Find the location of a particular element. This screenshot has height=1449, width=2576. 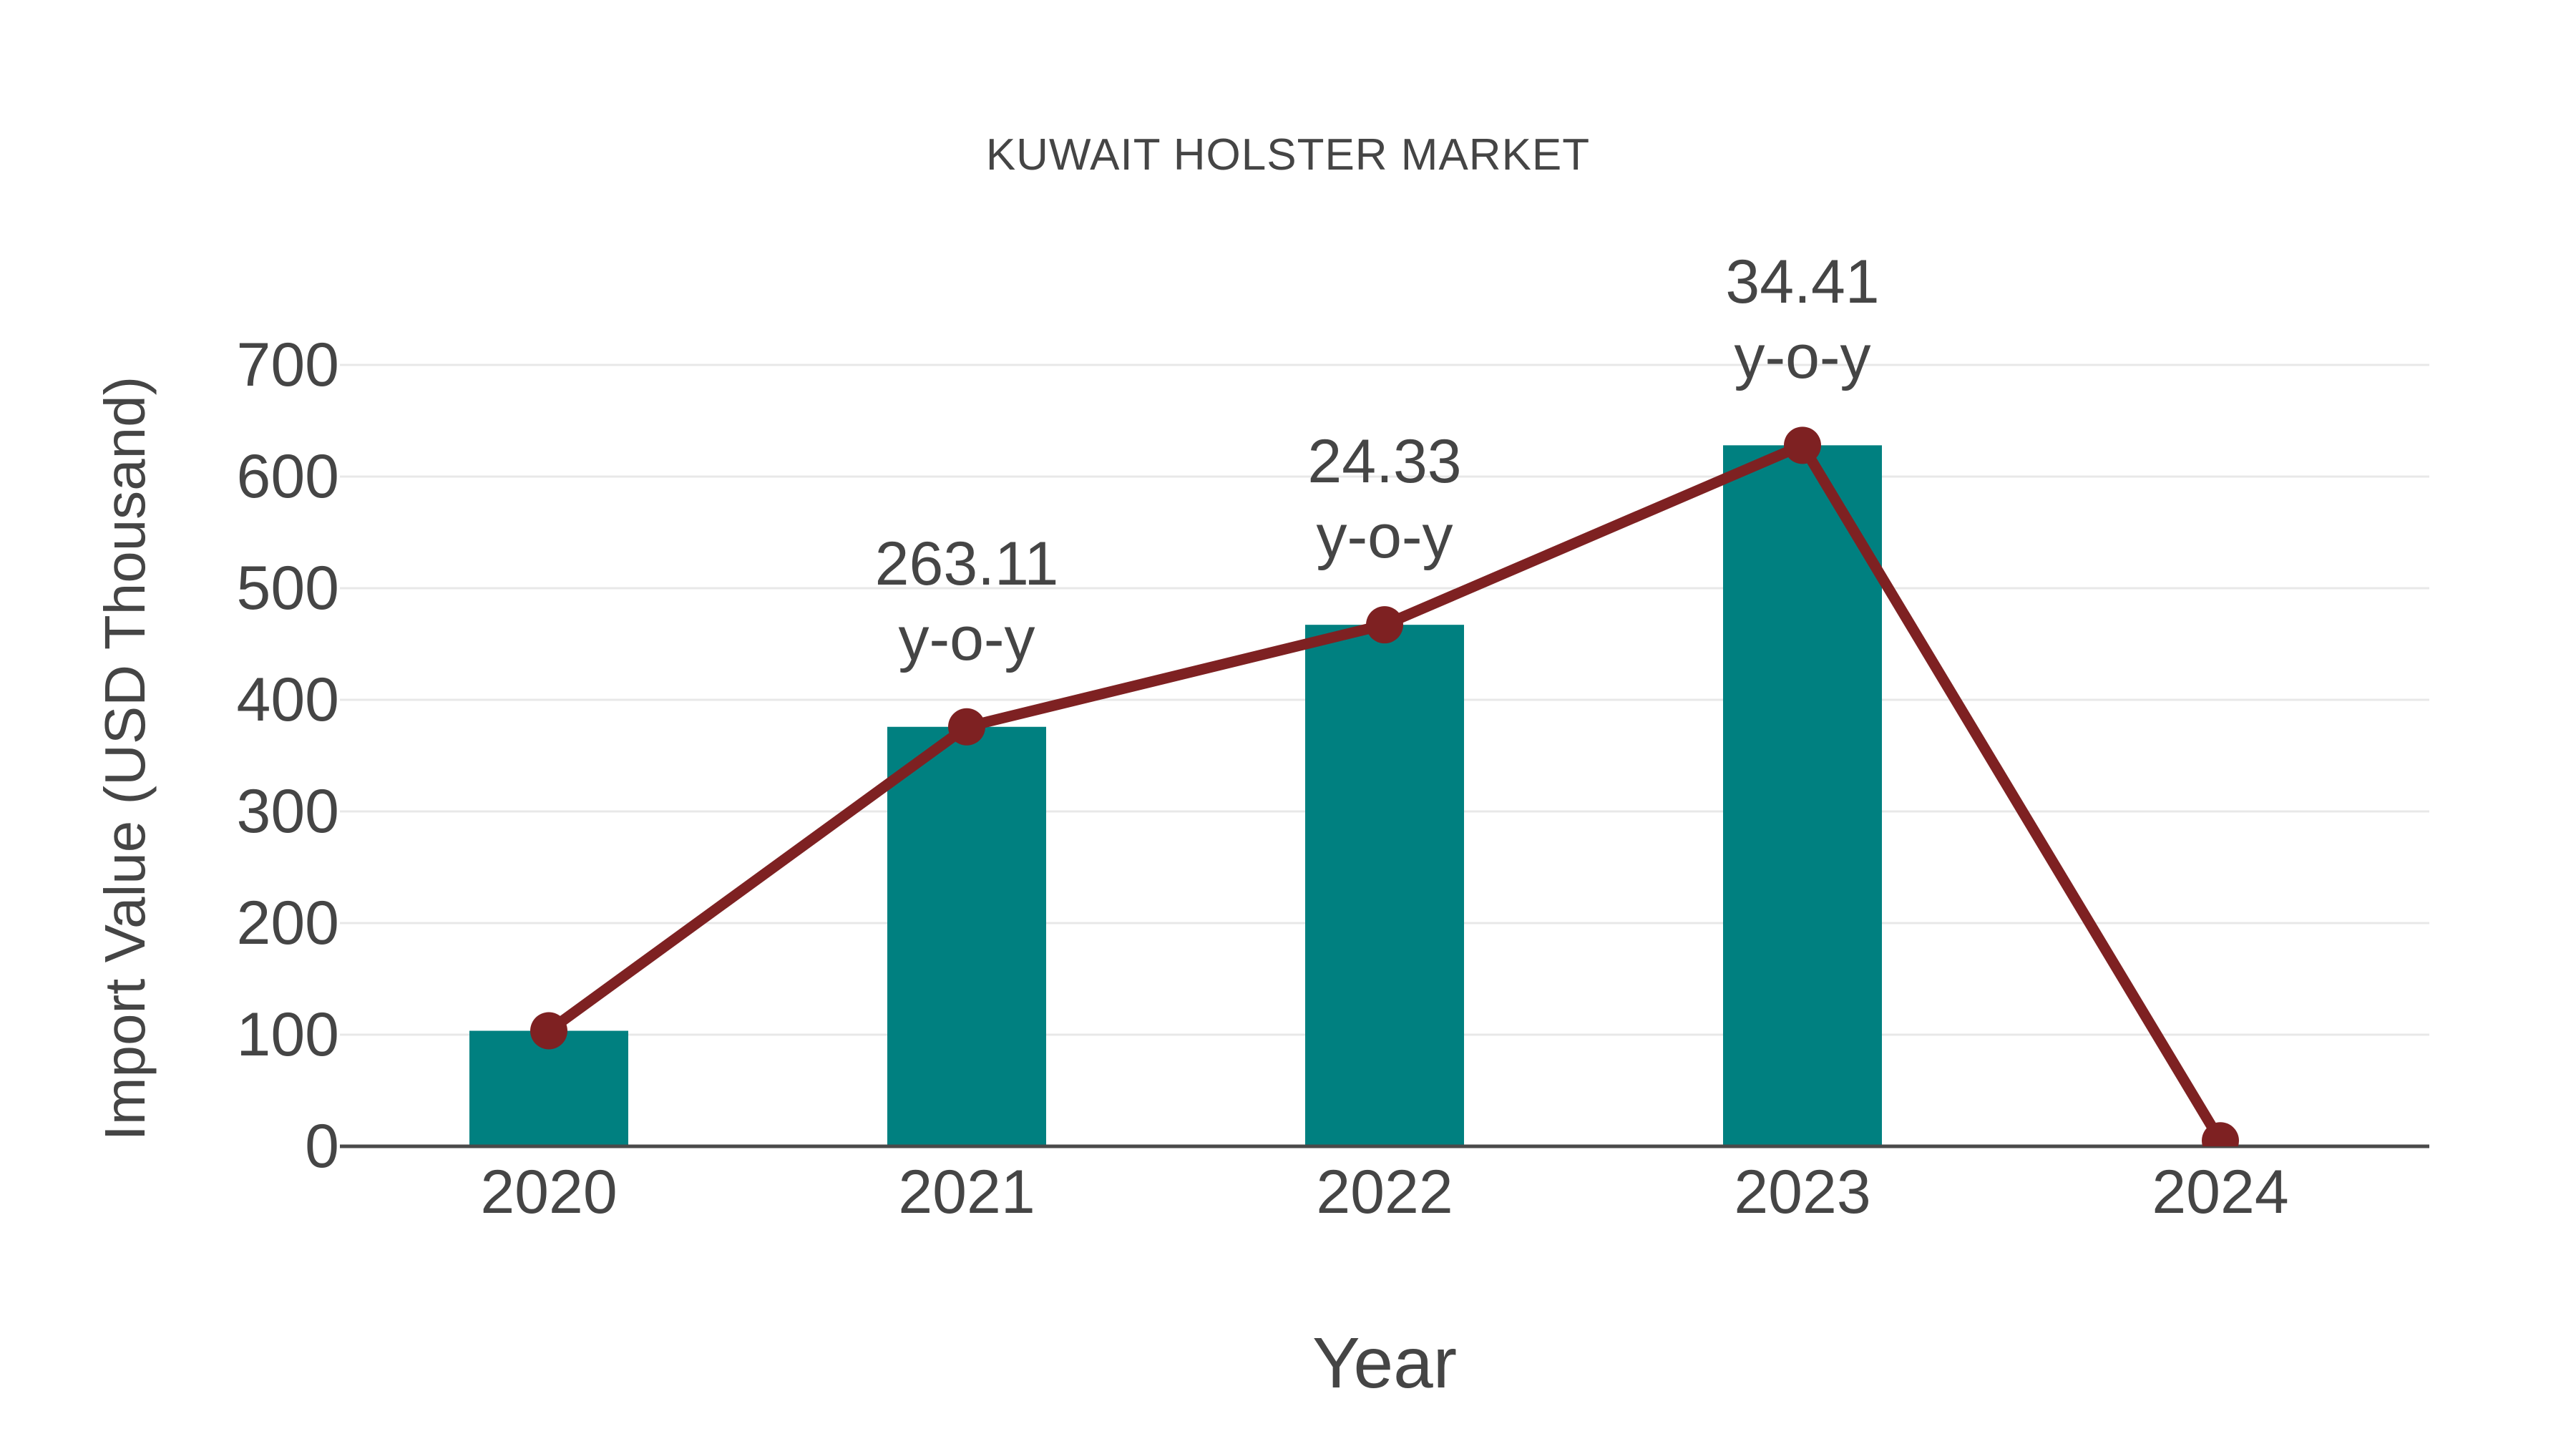

line-point-2023 is located at coordinates (1802, 445).